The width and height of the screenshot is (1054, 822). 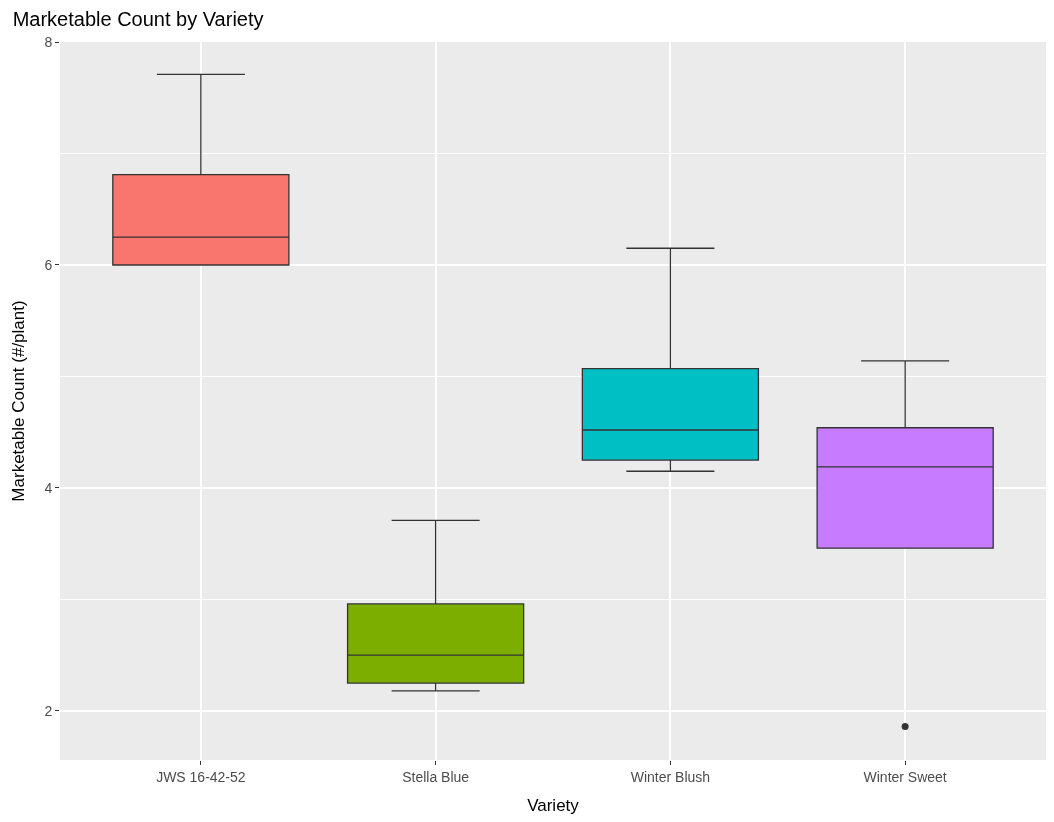 I want to click on chart-title: Marketable Count by Variety, so click(x=138, y=19).